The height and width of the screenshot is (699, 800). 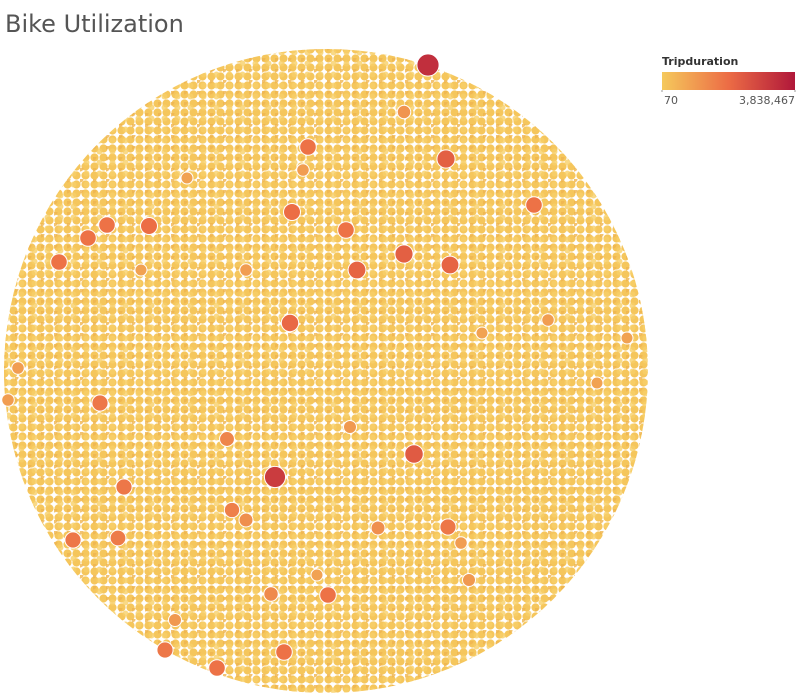 What do you see at coordinates (94, 24) in the screenshot?
I see `chart-title: Bike Utilization` at bounding box center [94, 24].